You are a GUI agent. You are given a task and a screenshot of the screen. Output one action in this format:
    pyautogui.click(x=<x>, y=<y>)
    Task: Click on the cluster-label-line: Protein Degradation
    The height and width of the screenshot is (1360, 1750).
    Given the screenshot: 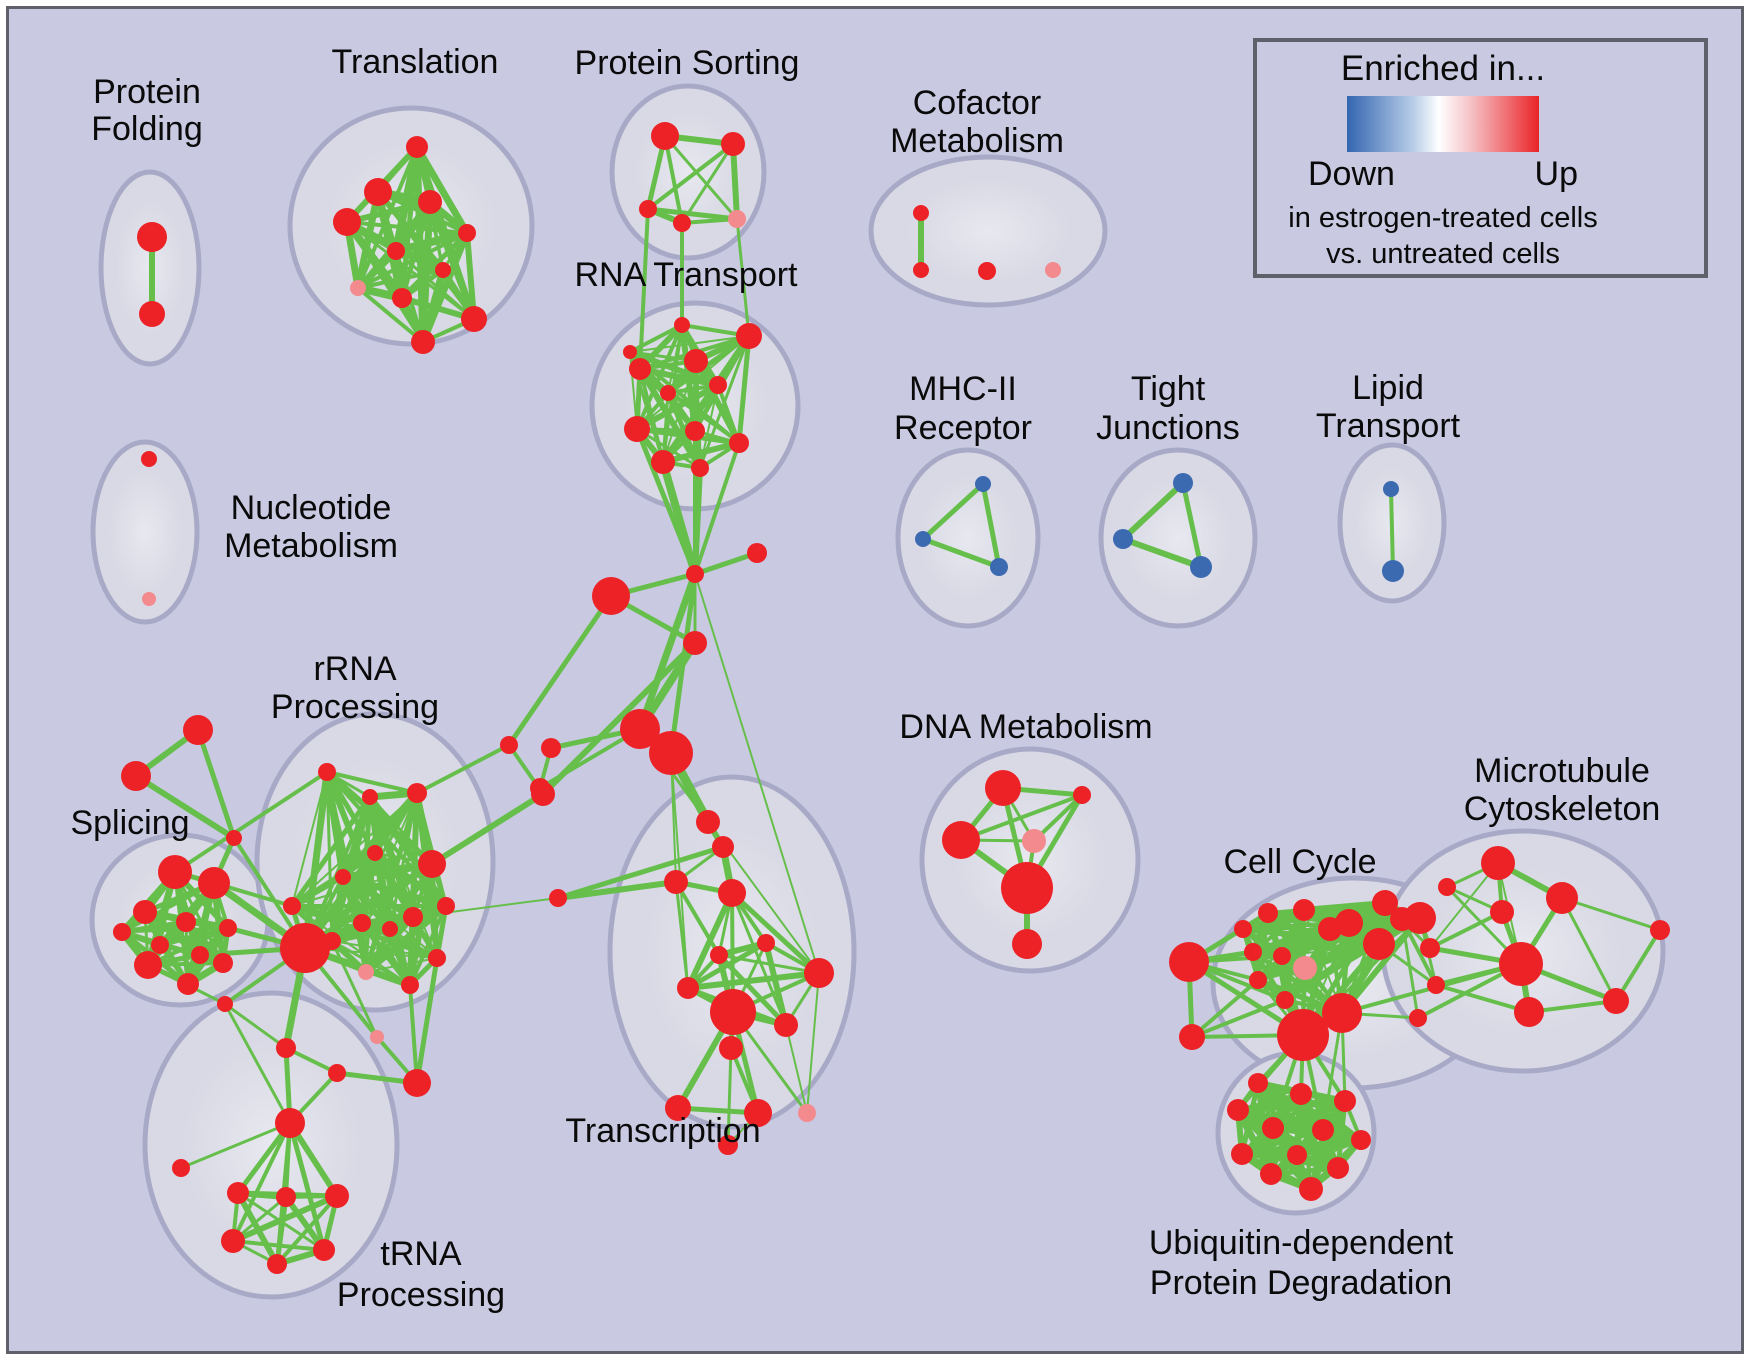 What is the action you would take?
    pyautogui.click(x=1301, y=1283)
    